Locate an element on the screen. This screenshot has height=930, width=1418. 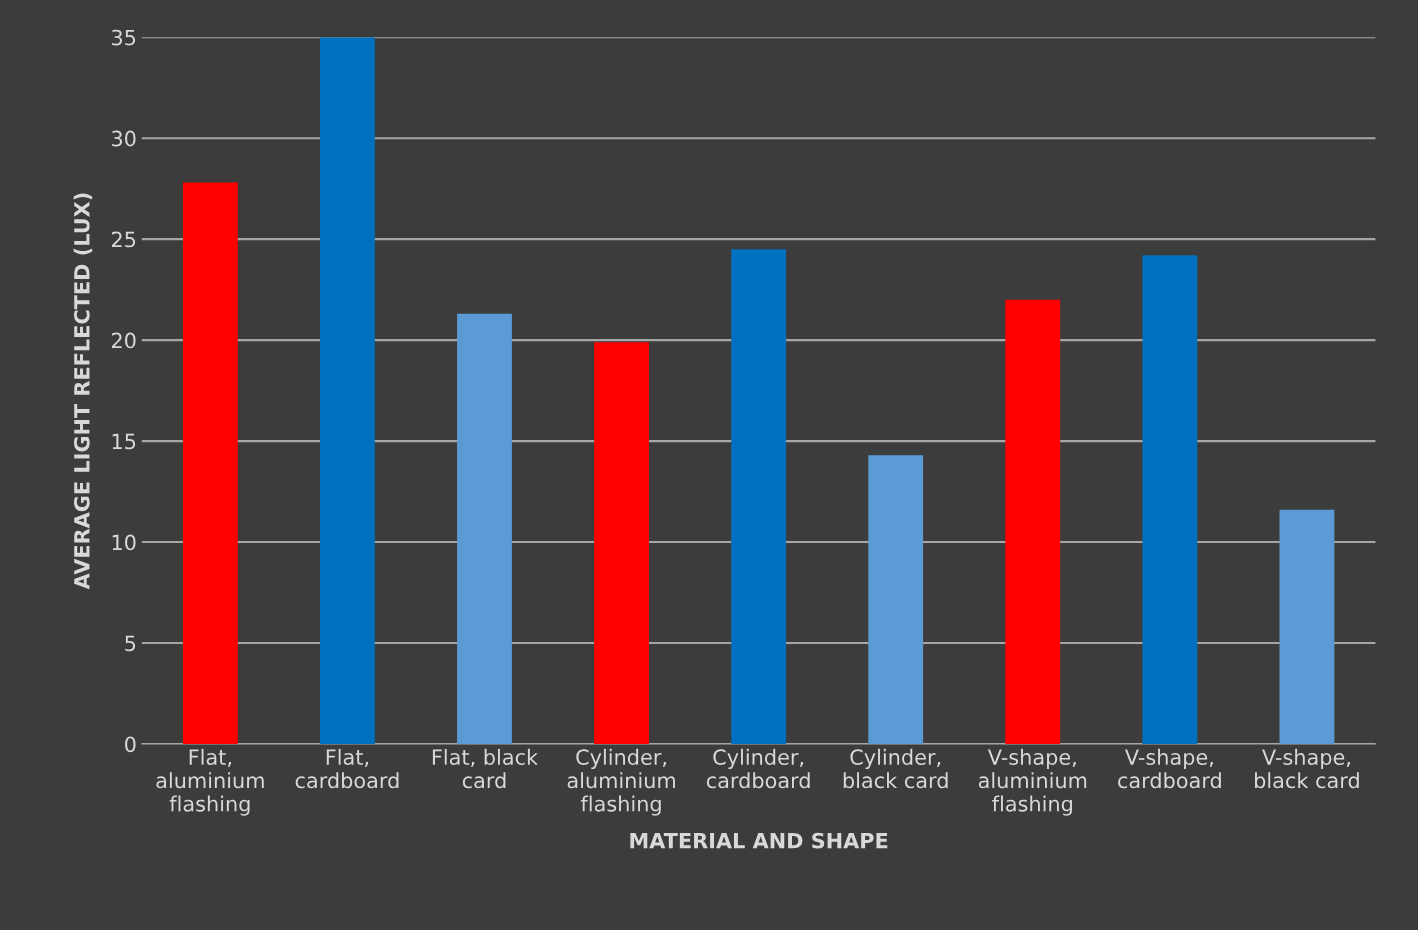
x-tick-label: V-shape, aluminium flashing is located at coordinates (1032, 782).